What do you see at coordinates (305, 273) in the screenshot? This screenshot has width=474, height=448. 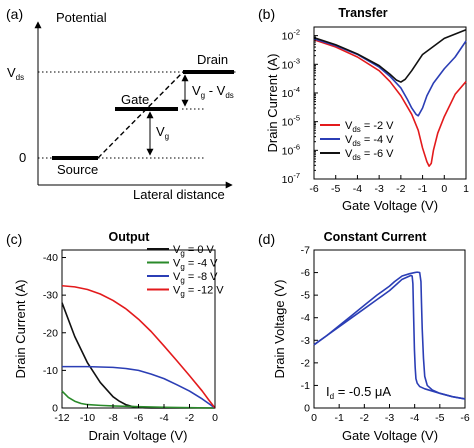 I see `constant-current-y-tick-label: -6` at bounding box center [305, 273].